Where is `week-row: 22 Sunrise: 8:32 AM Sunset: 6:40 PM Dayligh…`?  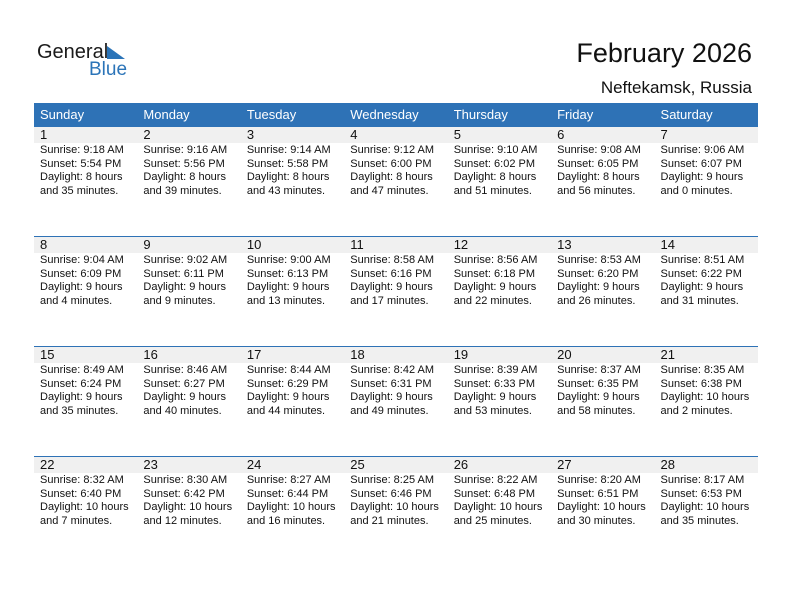 week-row: 22 Sunrise: 8:32 AM Sunset: 6:40 PM Dayligh… is located at coordinates (396, 492).